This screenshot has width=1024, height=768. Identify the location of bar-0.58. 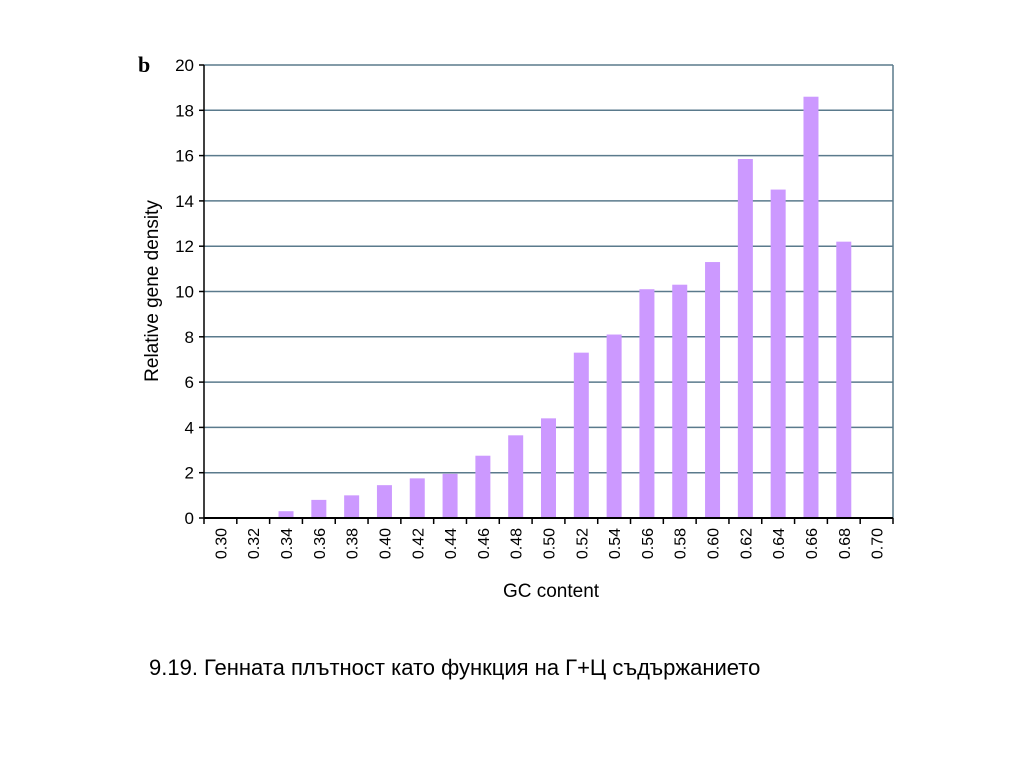
(680, 401).